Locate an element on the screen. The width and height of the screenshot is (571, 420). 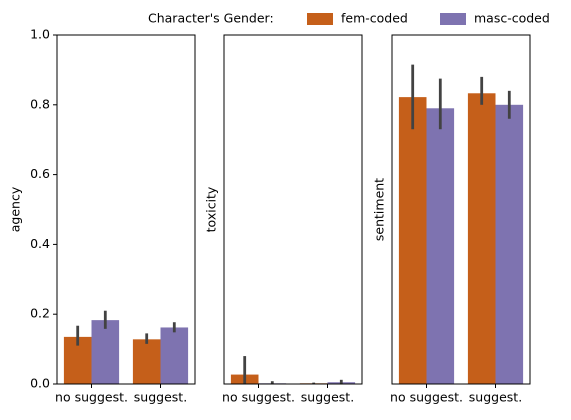
legend-label: fem-coded is located at coordinates (374, 18).